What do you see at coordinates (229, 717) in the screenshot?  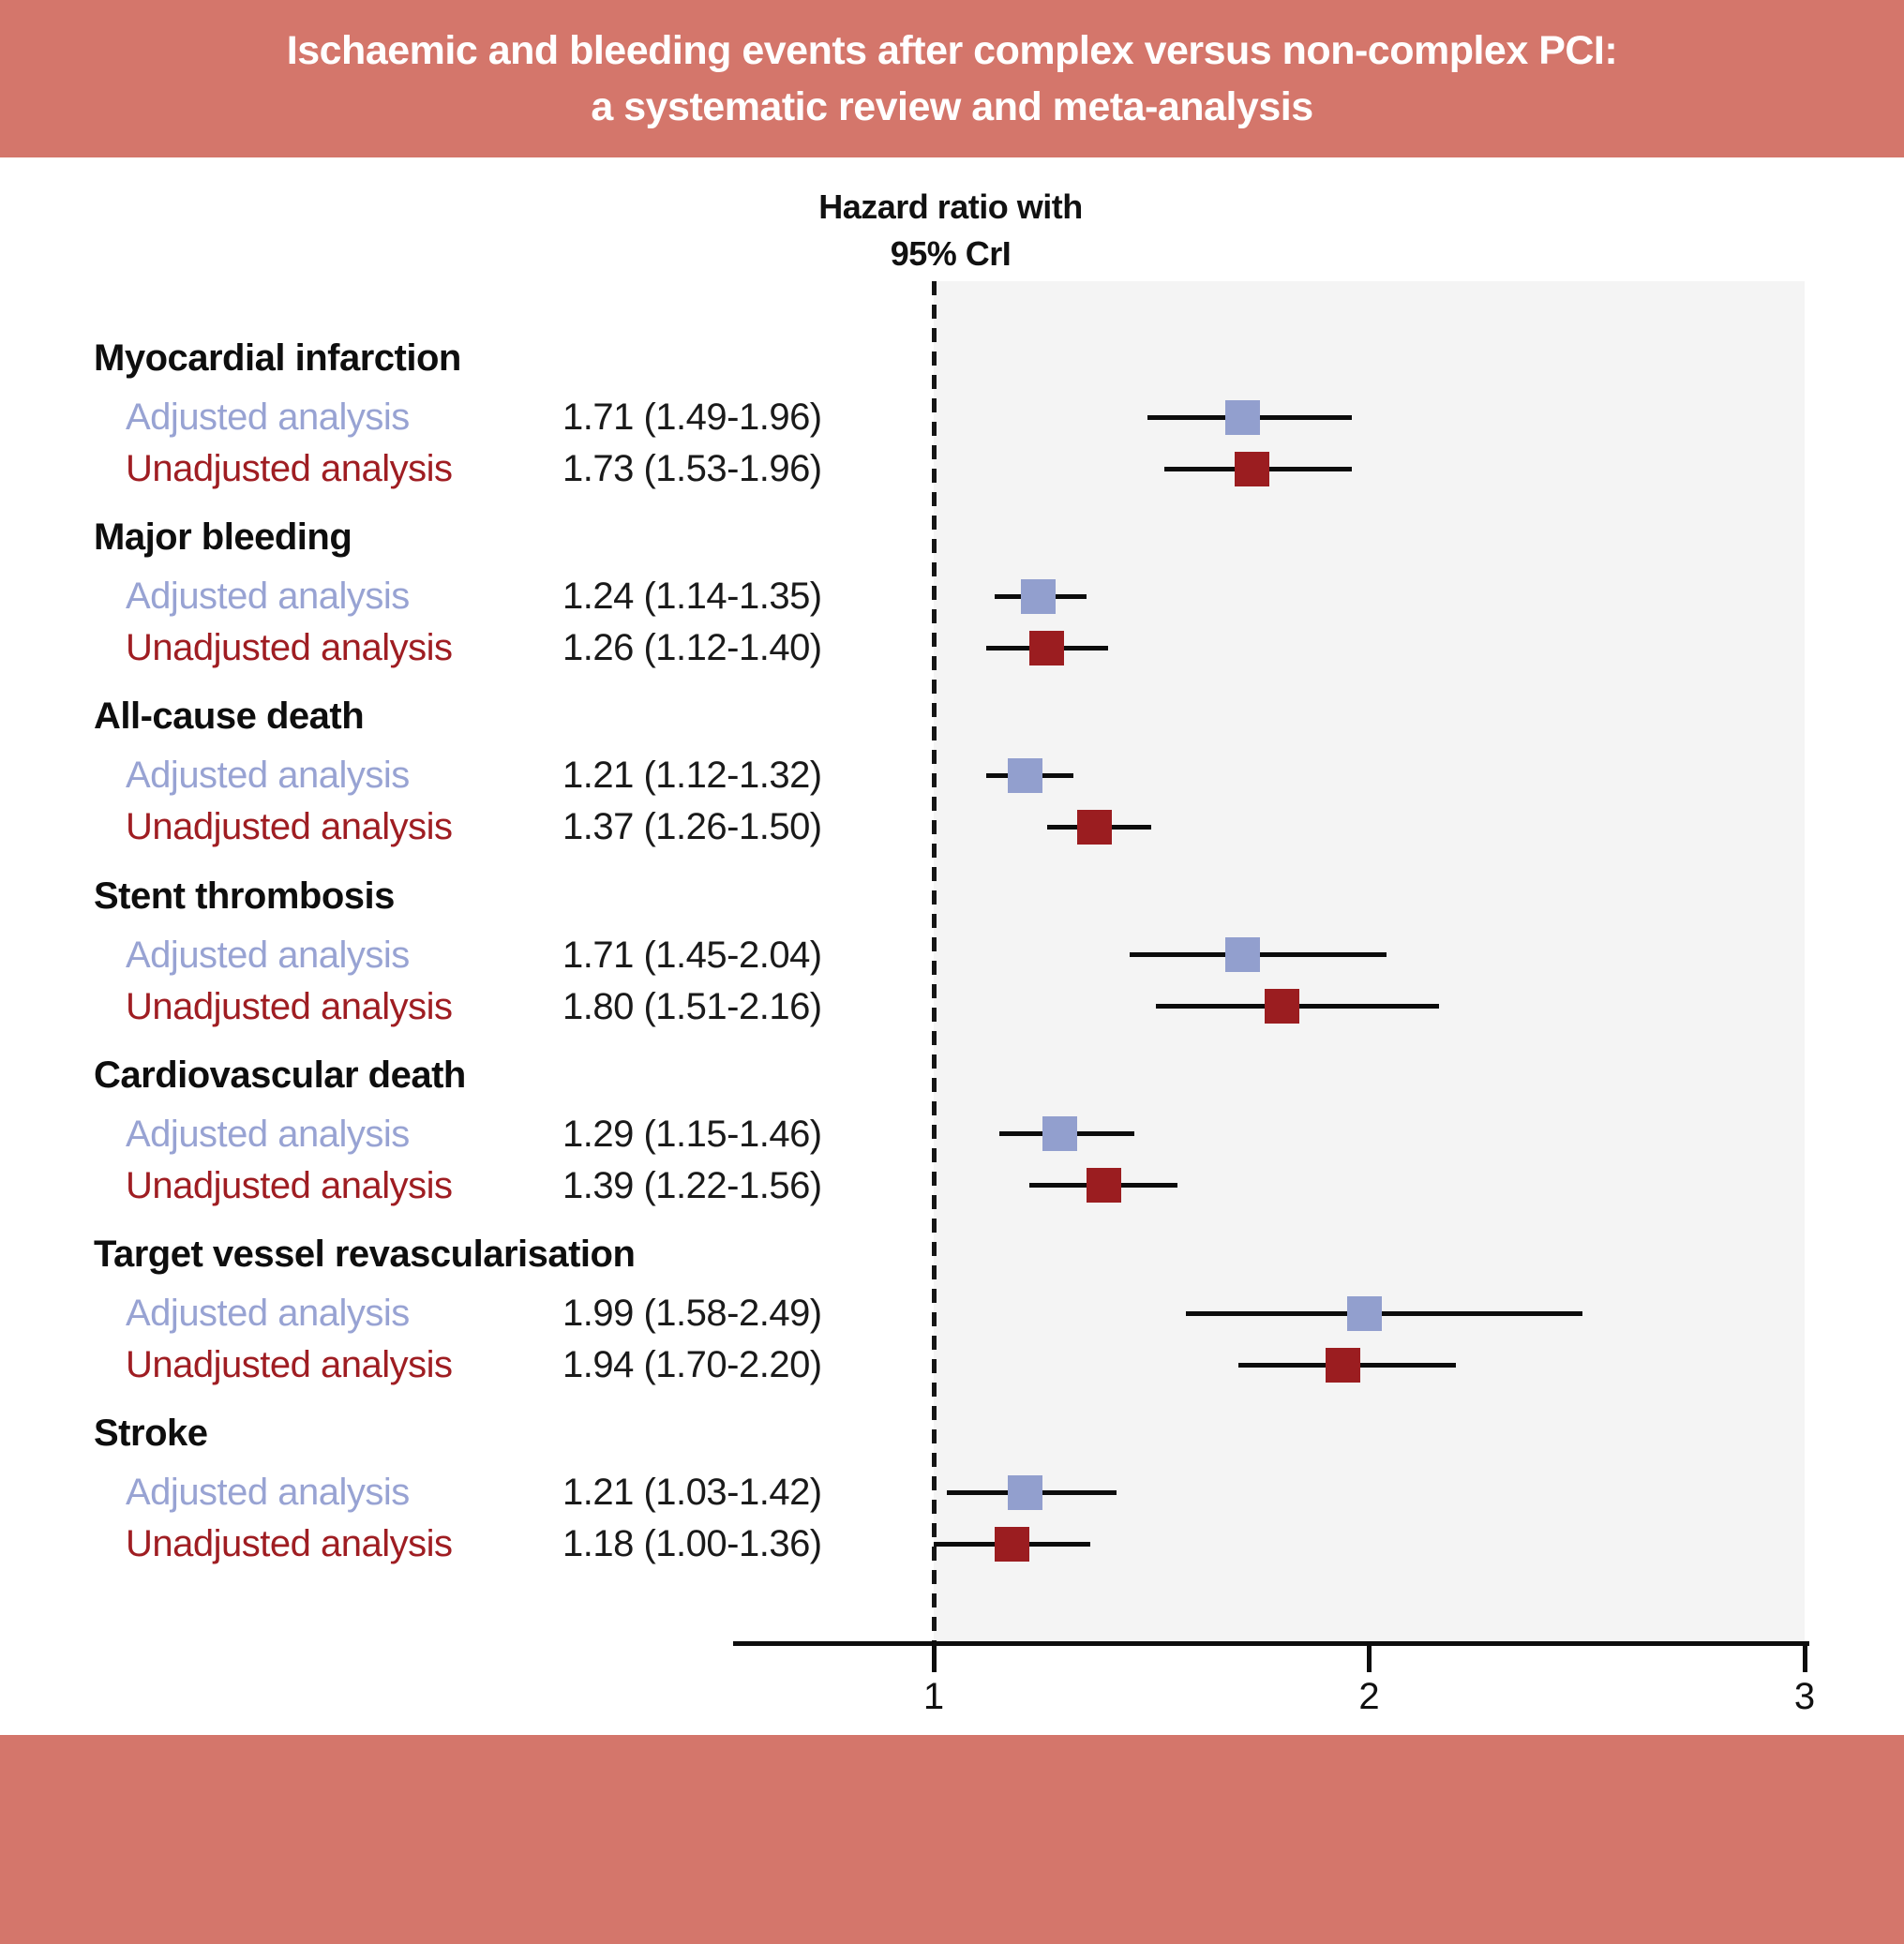 I see `outcome-header: All-cause death` at bounding box center [229, 717].